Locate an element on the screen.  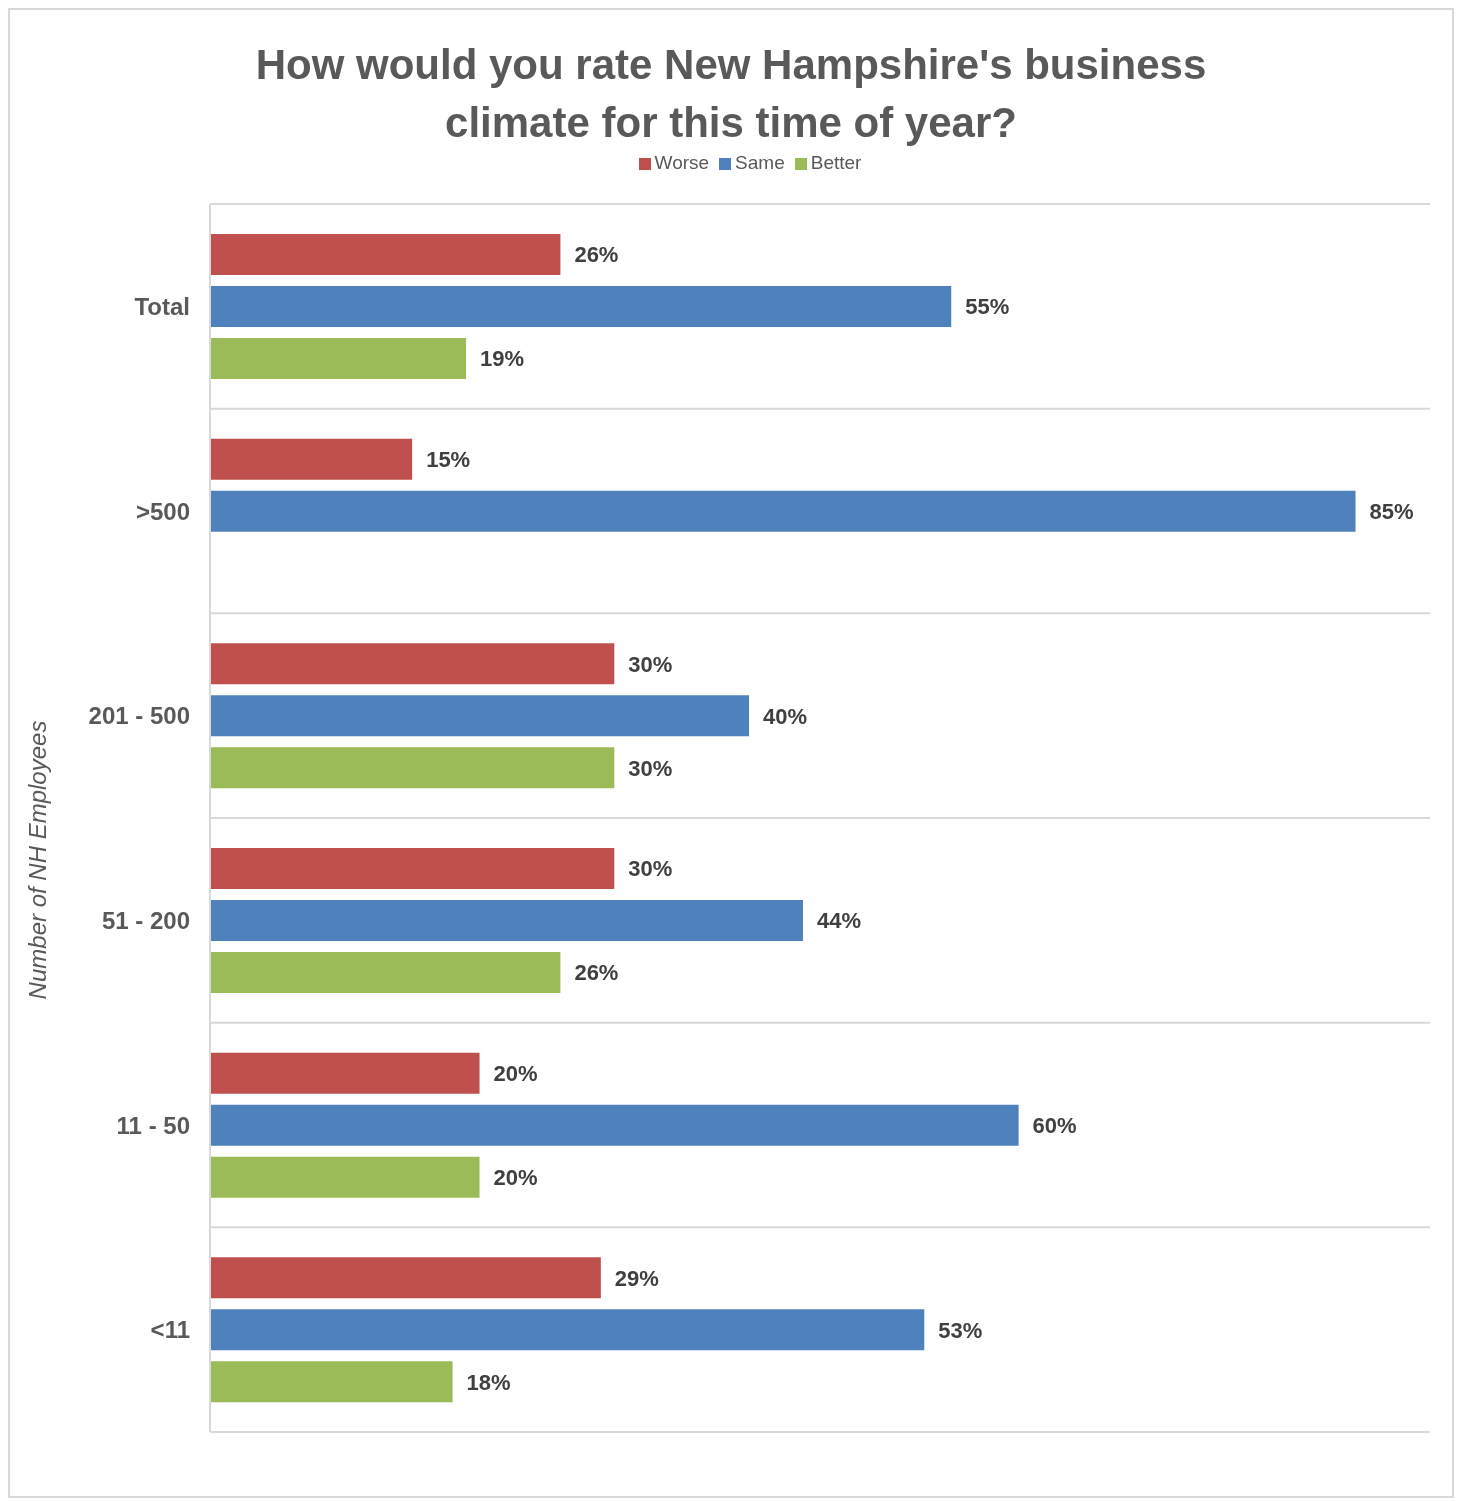
chart-title: How would you rate New Hampshire's business climate for this time of year? is located at coordinates (731, 94).